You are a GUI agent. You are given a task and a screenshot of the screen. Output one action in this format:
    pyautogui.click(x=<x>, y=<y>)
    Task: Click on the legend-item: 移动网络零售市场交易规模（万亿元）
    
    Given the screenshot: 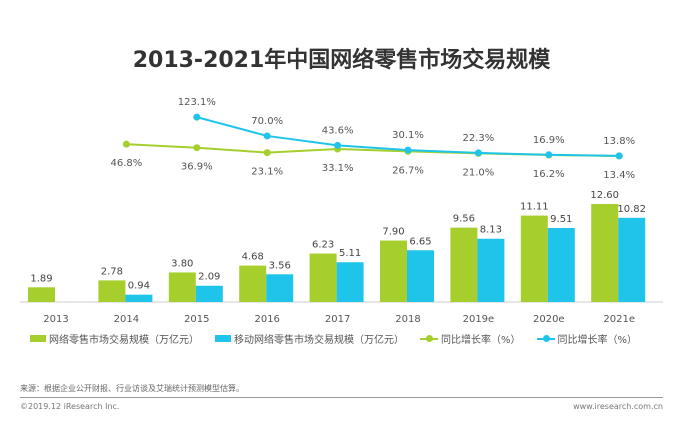 What is the action you would take?
    pyautogui.click(x=309, y=338)
    